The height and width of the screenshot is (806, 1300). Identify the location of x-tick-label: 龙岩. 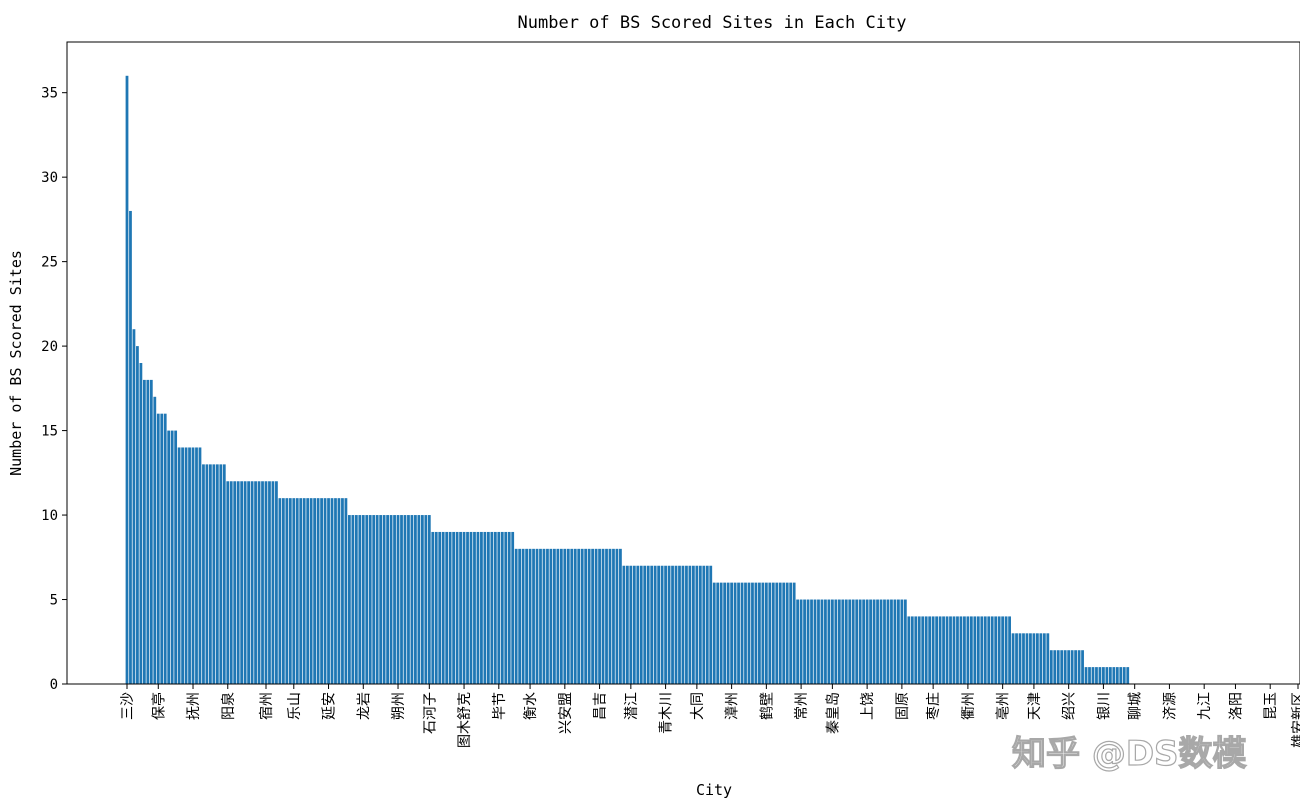
(364, 706).